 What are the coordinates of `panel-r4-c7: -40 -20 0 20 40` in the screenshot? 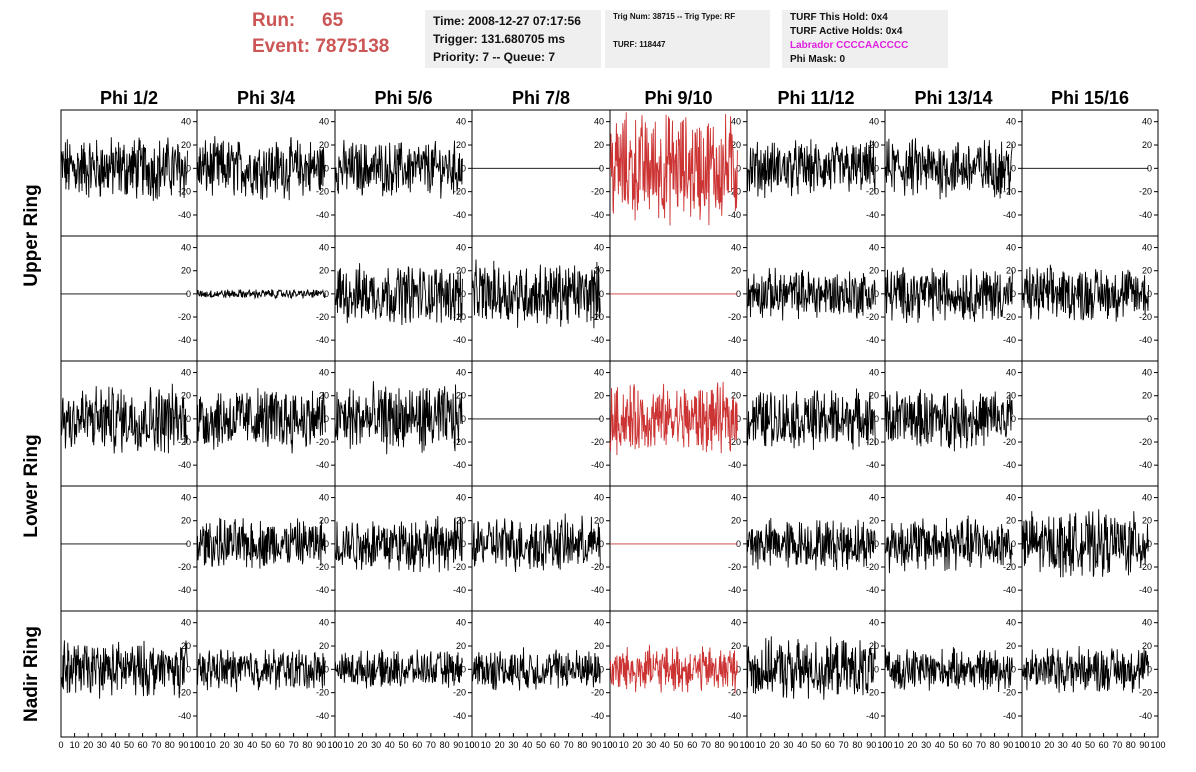 It's located at (953, 548).